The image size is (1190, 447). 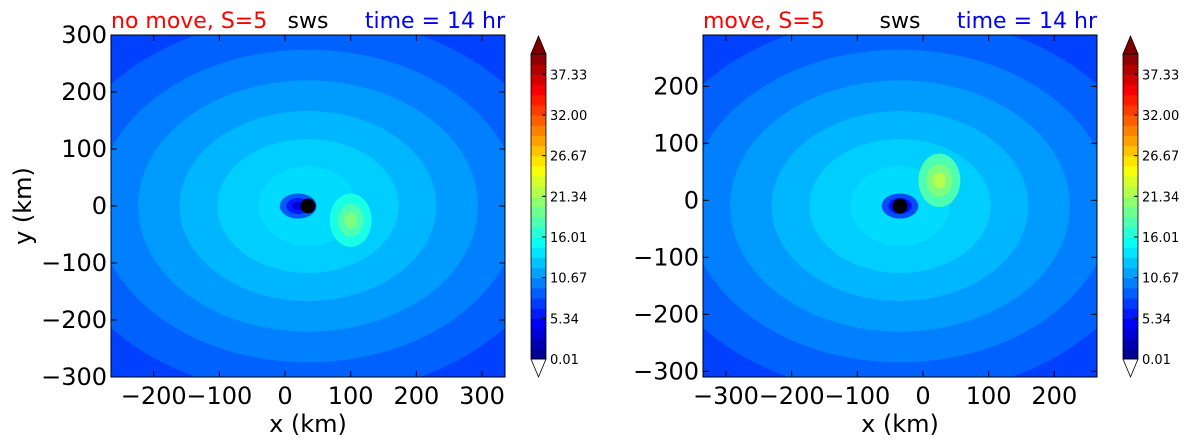 I want to click on x-tick-label: 300, so click(x=482, y=396).